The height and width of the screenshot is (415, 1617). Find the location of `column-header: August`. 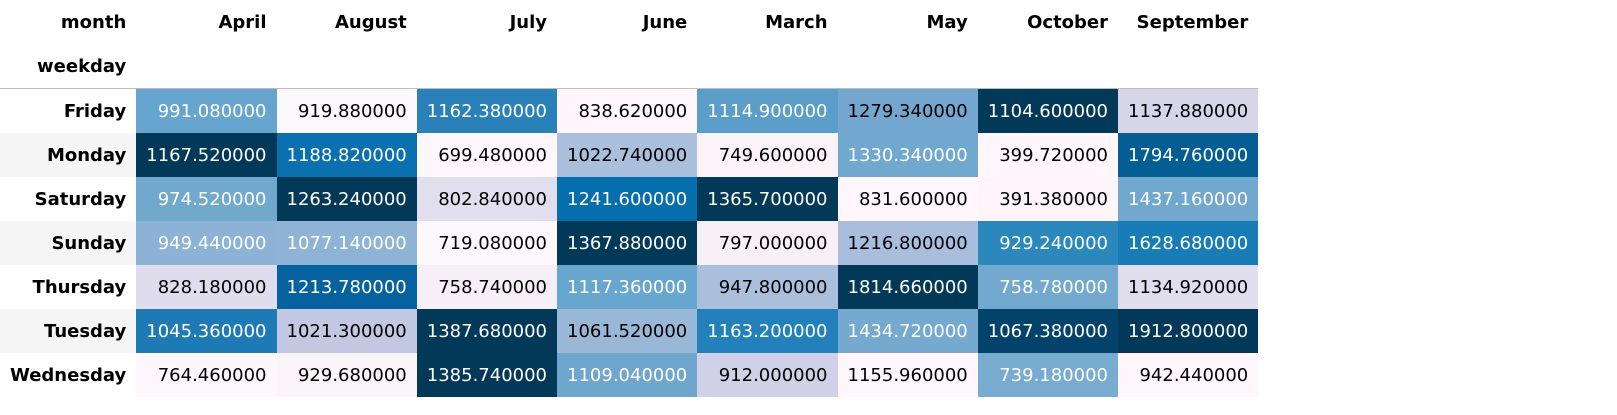

column-header: August is located at coordinates (371, 22).